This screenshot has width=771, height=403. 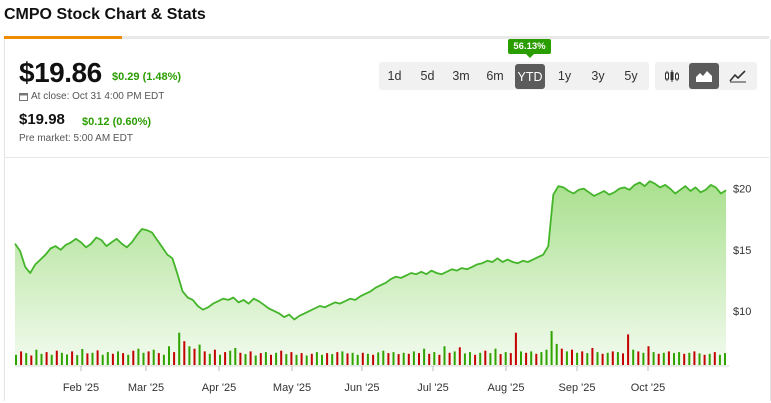 I want to click on range-3y: 3y, so click(x=598, y=76).